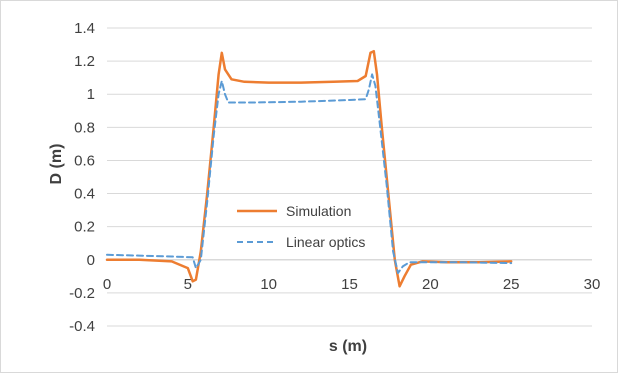  What do you see at coordinates (84, 160) in the screenshot?
I see `y-tick-label: 0.6` at bounding box center [84, 160].